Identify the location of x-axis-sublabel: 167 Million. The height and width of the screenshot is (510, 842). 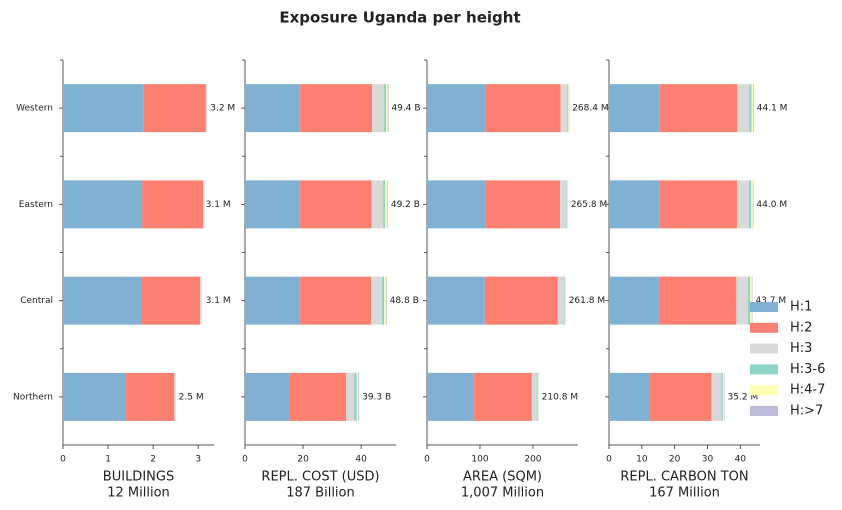
(684, 493).